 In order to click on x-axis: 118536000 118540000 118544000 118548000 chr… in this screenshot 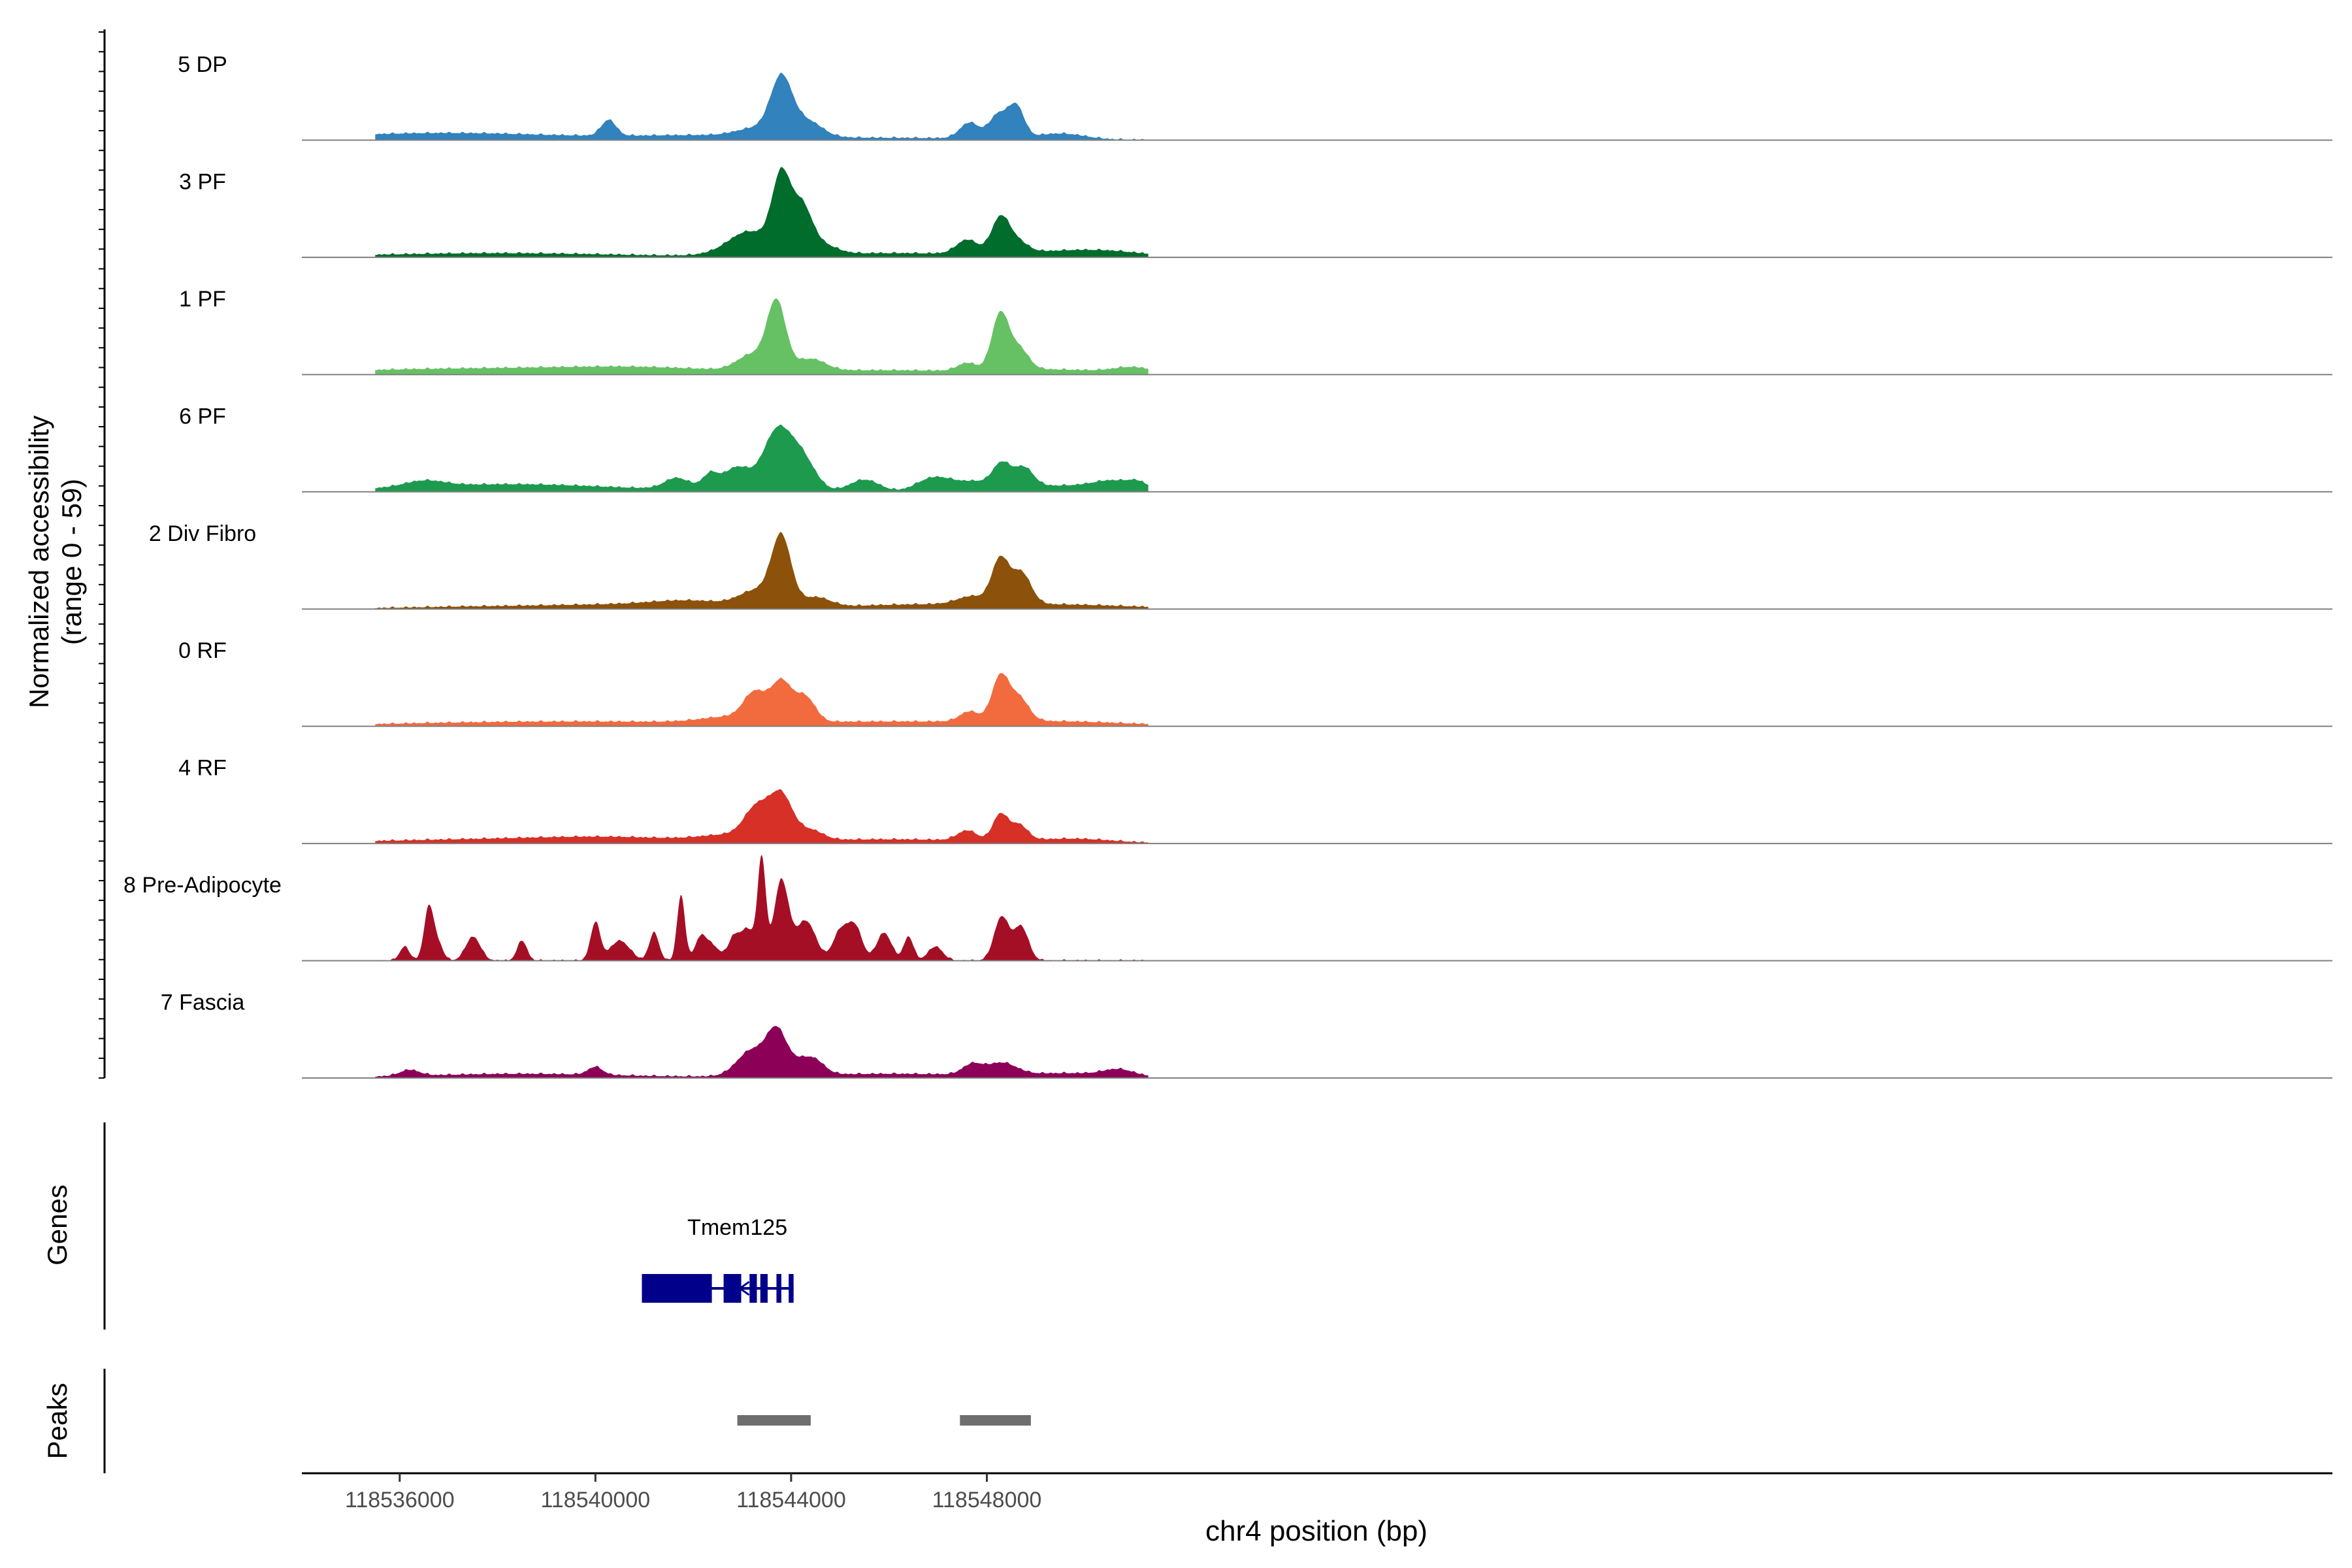, I will do `click(1317, 1509)`.